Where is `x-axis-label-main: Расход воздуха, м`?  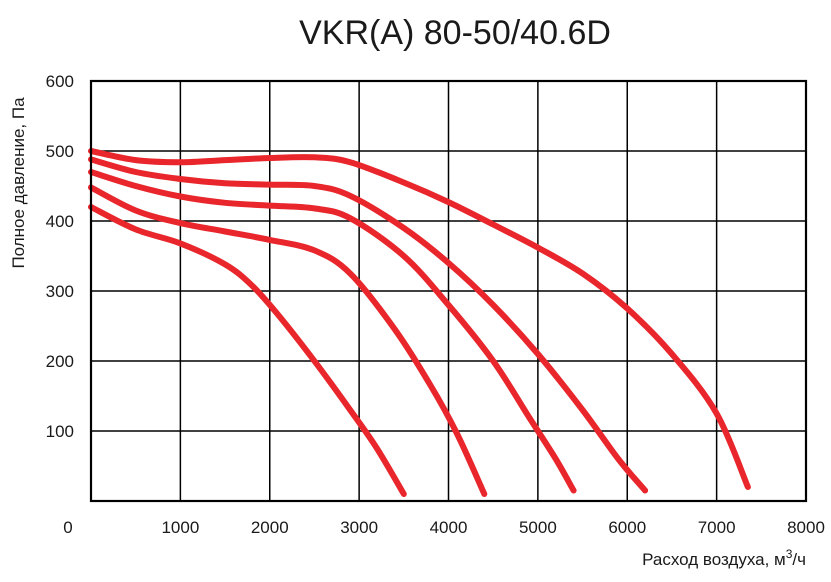
x-axis-label-main: Расход воздуха, м is located at coordinates (714, 559).